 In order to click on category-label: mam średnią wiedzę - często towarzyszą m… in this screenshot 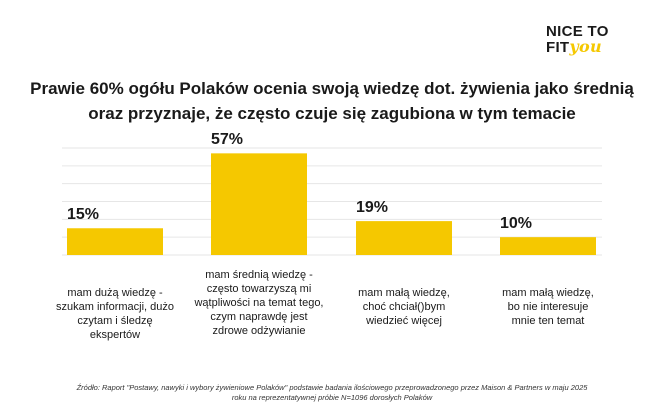, I will do `click(259, 303)`.